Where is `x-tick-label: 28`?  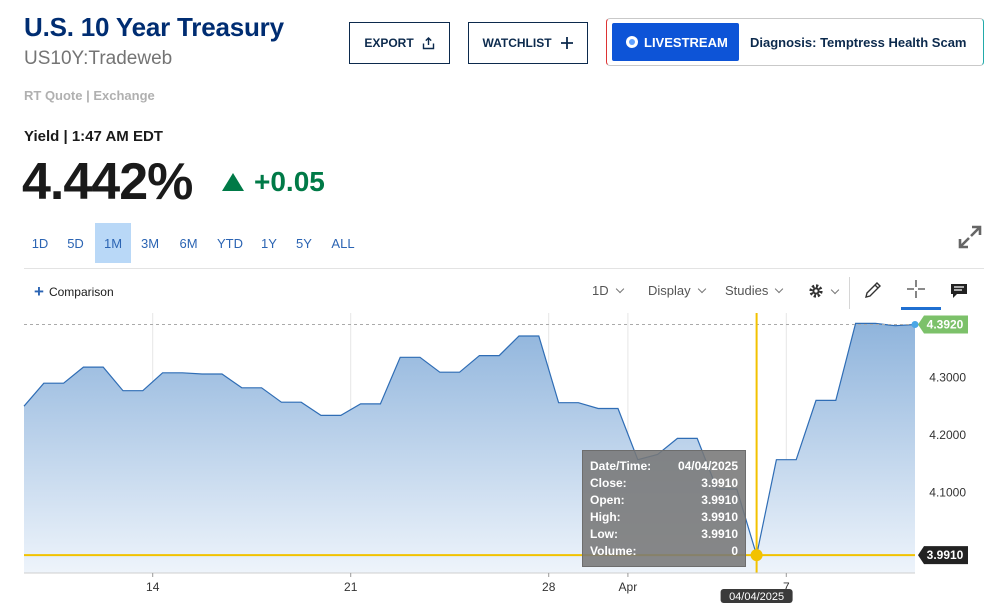 x-tick-label: 28 is located at coordinates (549, 587).